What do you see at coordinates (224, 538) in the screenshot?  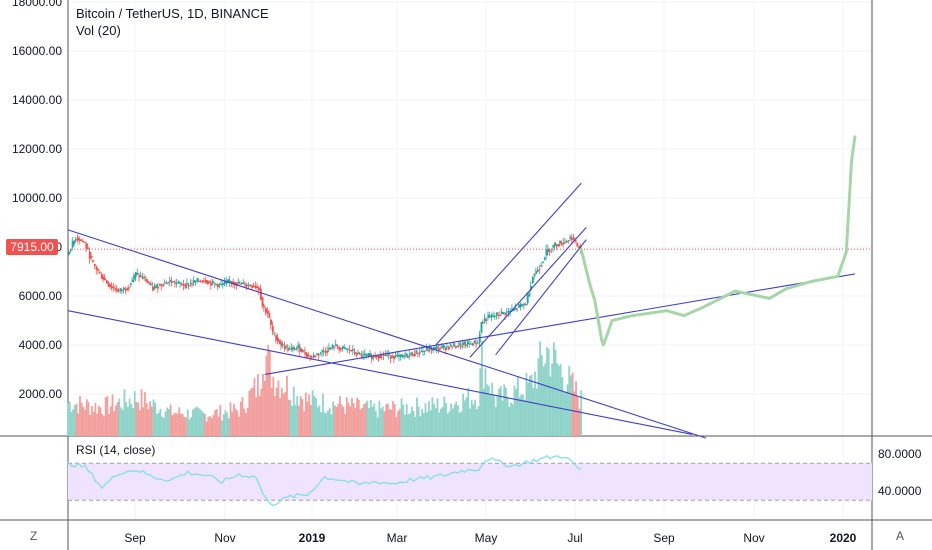 I see `time-tick-label: Nov` at bounding box center [224, 538].